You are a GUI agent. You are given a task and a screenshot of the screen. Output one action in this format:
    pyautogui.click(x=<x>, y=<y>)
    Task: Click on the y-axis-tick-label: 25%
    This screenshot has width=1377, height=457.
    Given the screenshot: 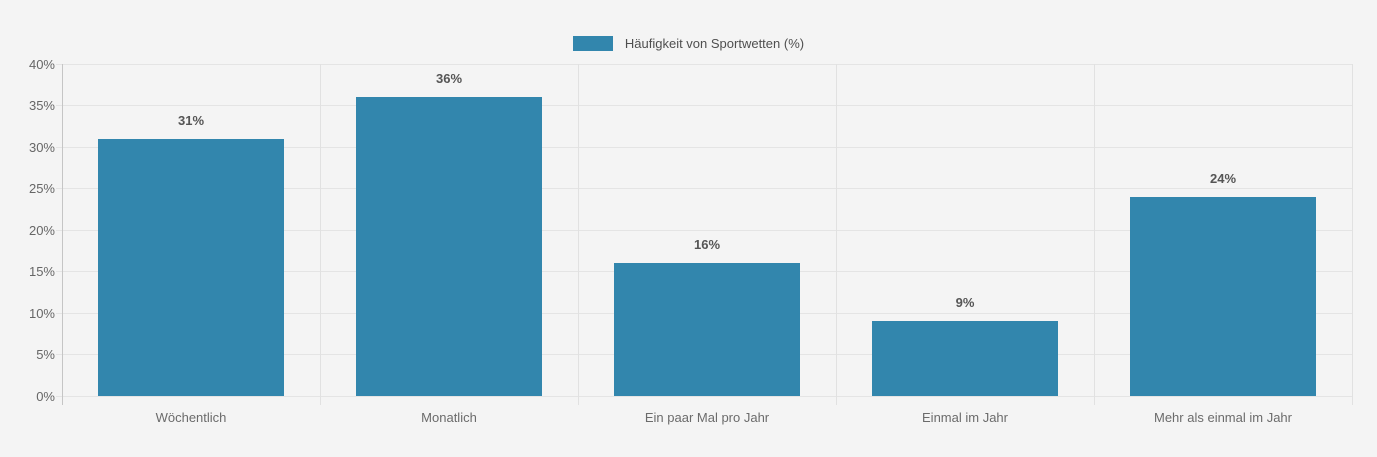 What is the action you would take?
    pyautogui.click(x=41, y=188)
    